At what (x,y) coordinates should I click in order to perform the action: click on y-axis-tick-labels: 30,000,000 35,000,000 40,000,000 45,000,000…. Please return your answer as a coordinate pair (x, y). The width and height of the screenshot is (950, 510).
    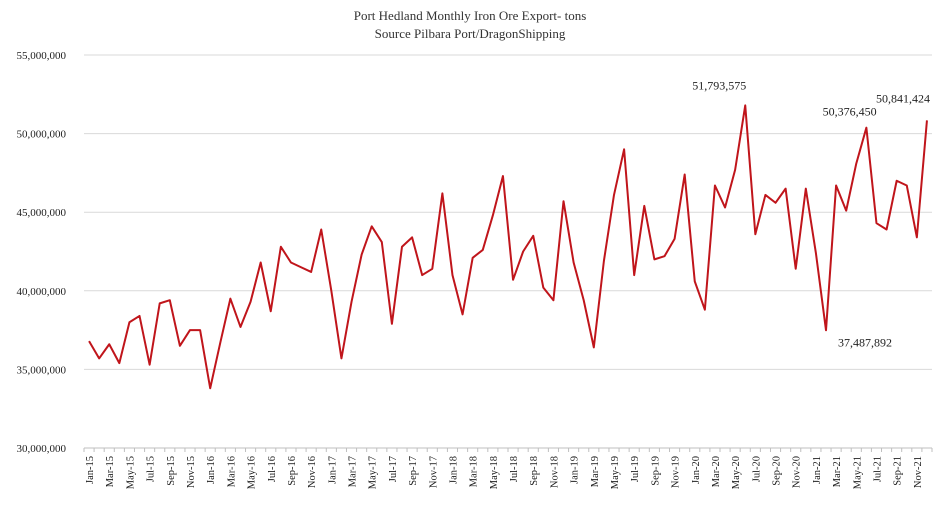
    Looking at the image, I should click on (42, 252).